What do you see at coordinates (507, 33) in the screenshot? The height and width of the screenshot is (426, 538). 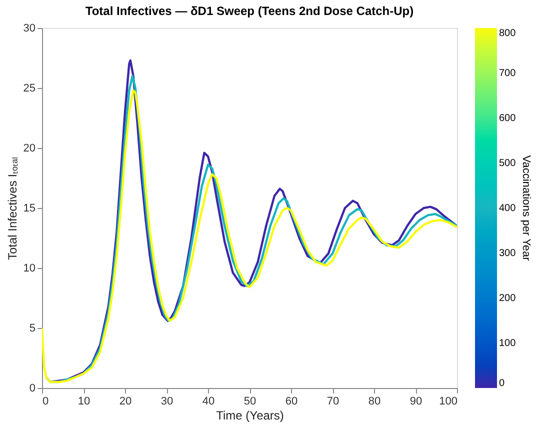 I see `color-bar-label: 800` at bounding box center [507, 33].